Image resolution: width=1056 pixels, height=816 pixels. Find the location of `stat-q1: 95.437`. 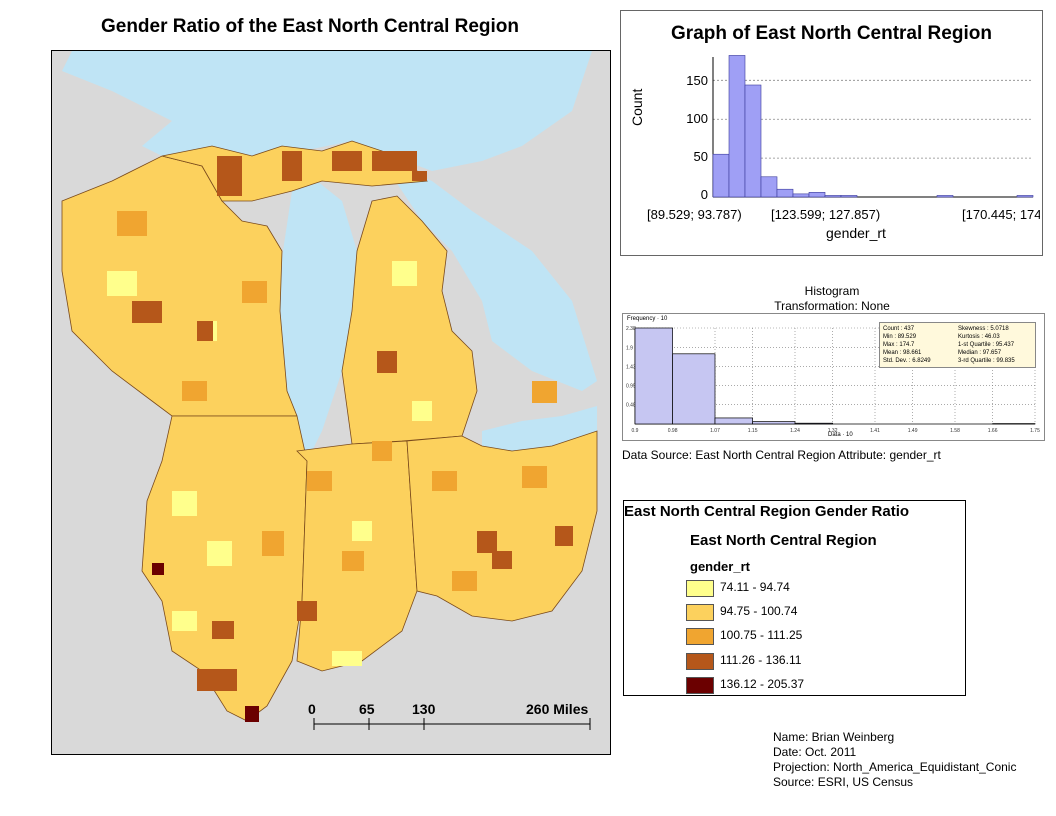

stat-q1: 95.437 is located at coordinates (1005, 345).